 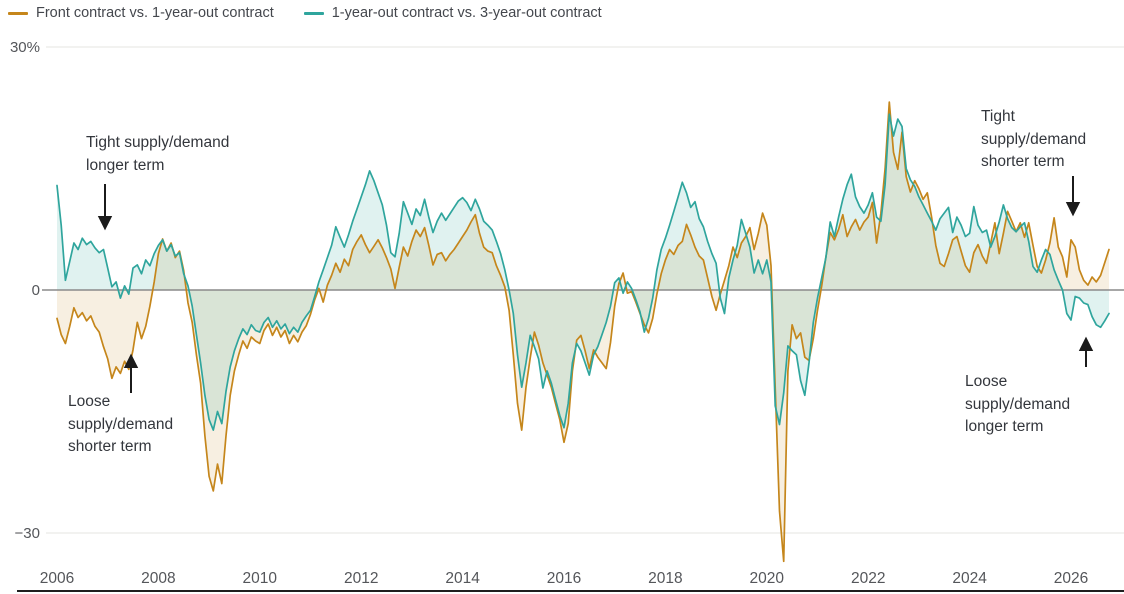 What do you see at coordinates (868, 578) in the screenshot?
I see `x-tick-label: 2022` at bounding box center [868, 578].